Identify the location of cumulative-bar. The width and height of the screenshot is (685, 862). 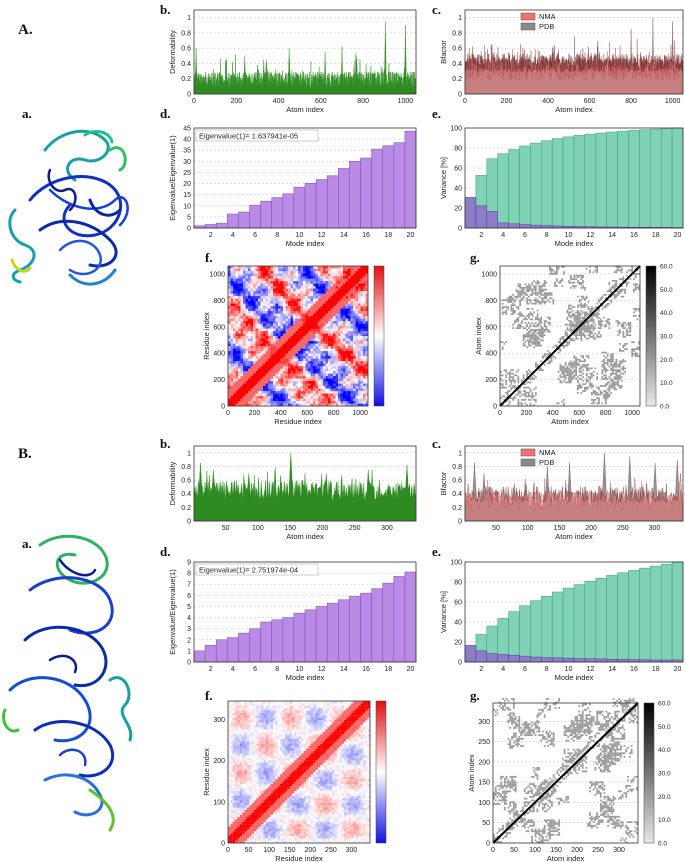
(514, 189).